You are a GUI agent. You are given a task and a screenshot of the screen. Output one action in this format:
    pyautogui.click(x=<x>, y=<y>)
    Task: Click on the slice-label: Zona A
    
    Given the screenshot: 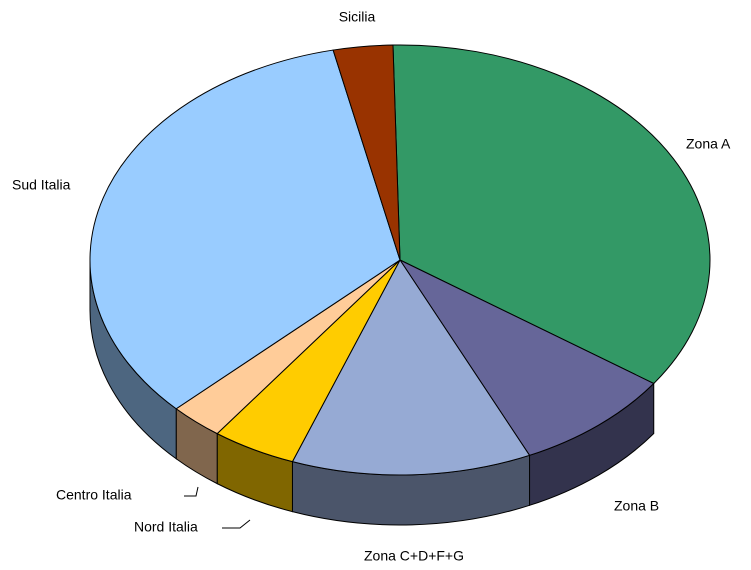 What is the action you would take?
    pyautogui.click(x=708, y=144)
    